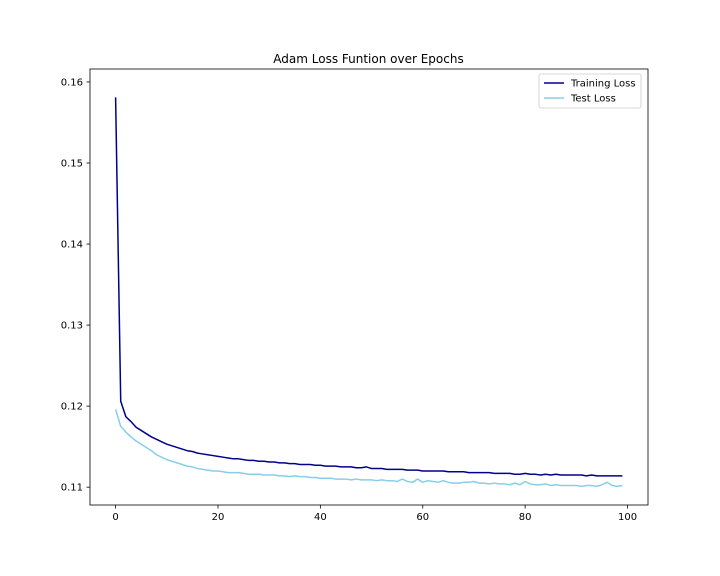 This screenshot has height=576, width=720. I want to click on legend-label-training-loss: Training Loss, so click(603, 84).